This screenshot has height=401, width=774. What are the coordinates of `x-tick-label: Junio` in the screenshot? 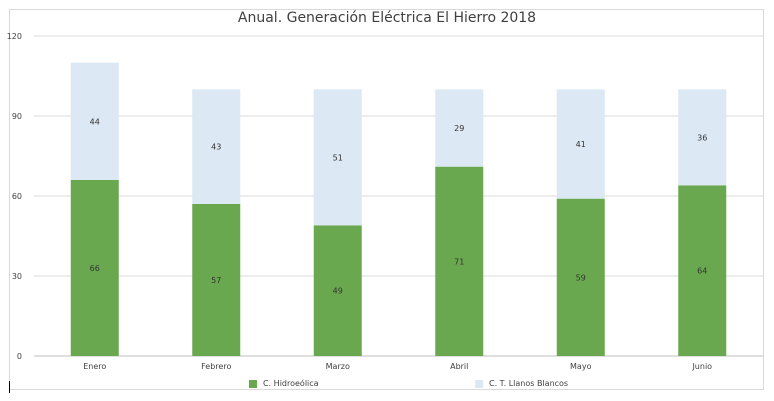 It's located at (701, 366).